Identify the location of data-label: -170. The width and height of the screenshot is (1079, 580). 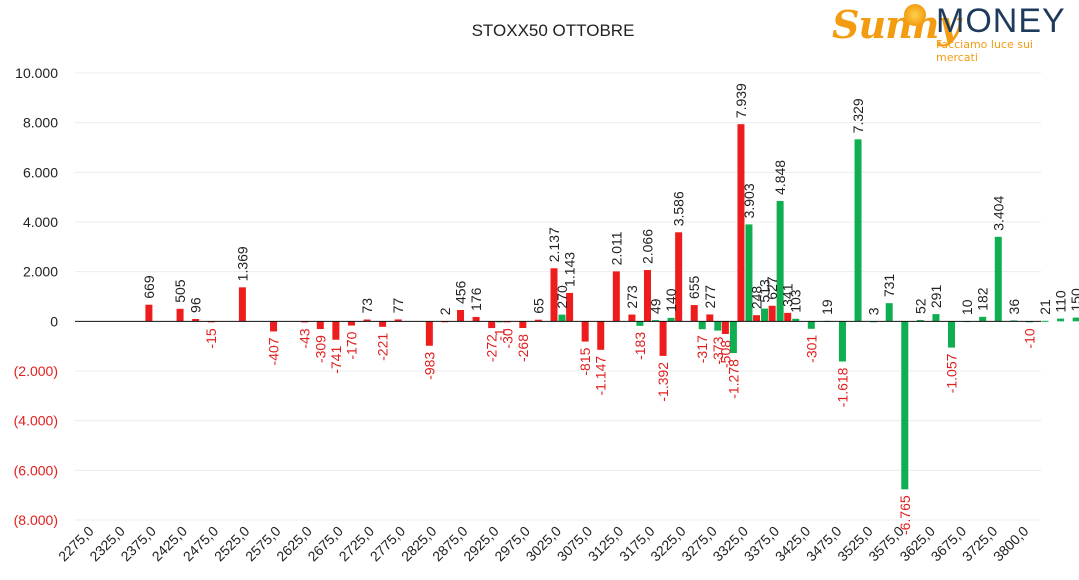
(351, 345).